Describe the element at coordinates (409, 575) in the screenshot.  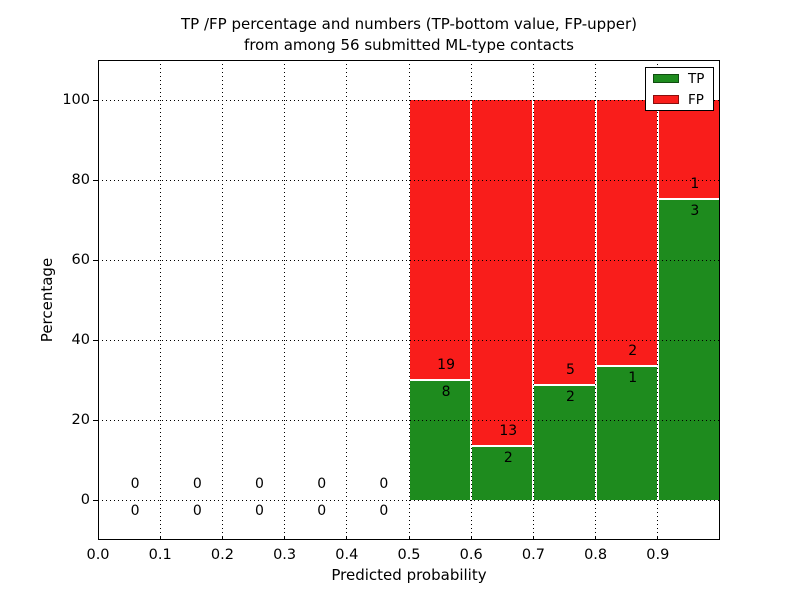
I see `x-axis-label: Predicted probability` at that location.